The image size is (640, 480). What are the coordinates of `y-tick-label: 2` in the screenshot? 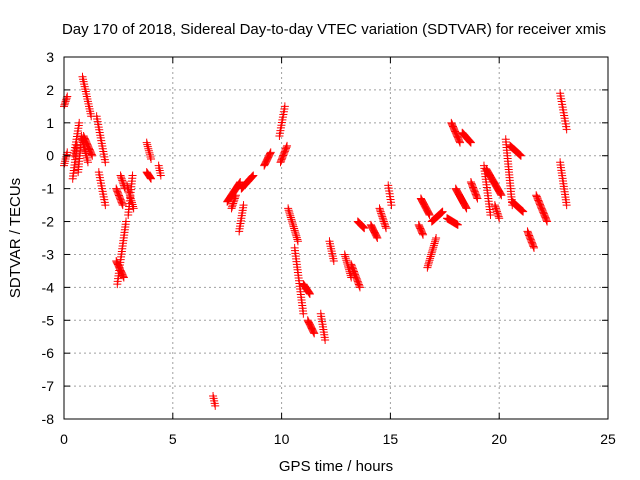 It's located at (50, 90).